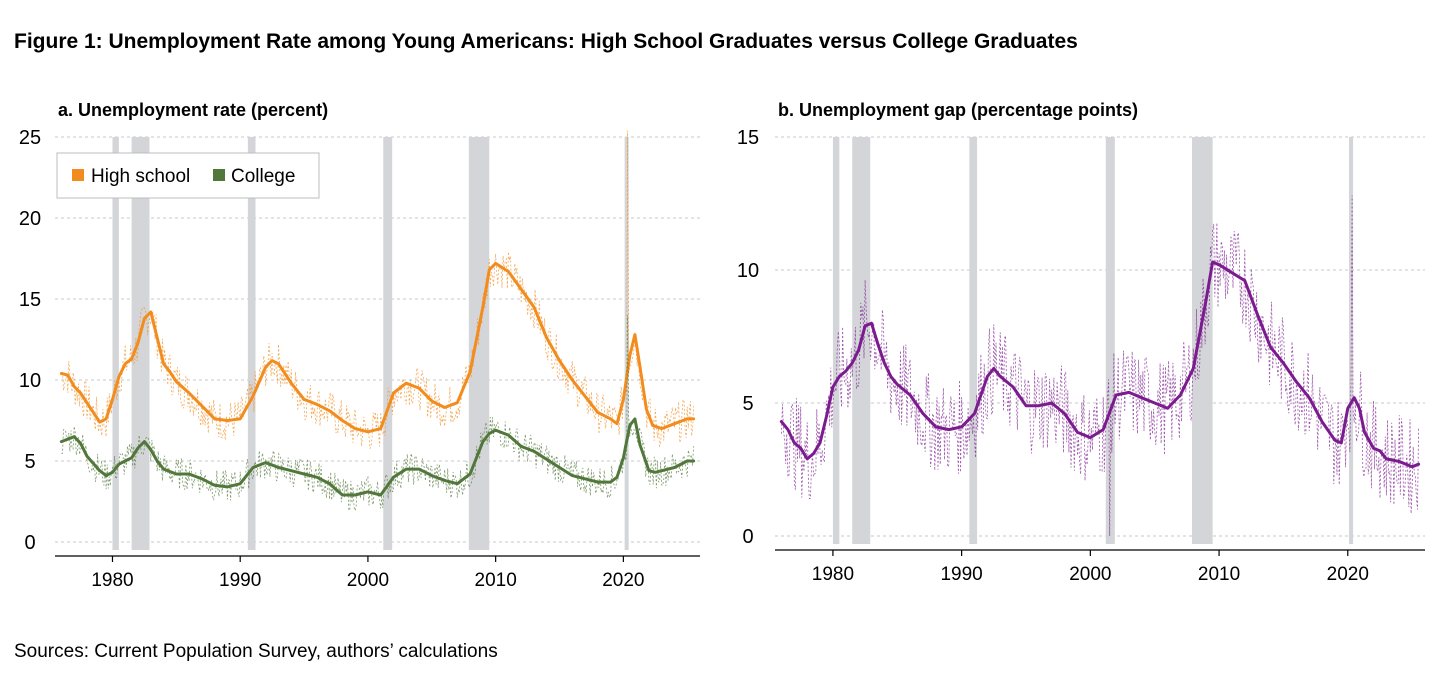 The height and width of the screenshot is (678, 1456). Describe the element at coordinates (193, 110) in the screenshot. I see `panel-a-title: a. Unemployment rate (percent)` at that location.